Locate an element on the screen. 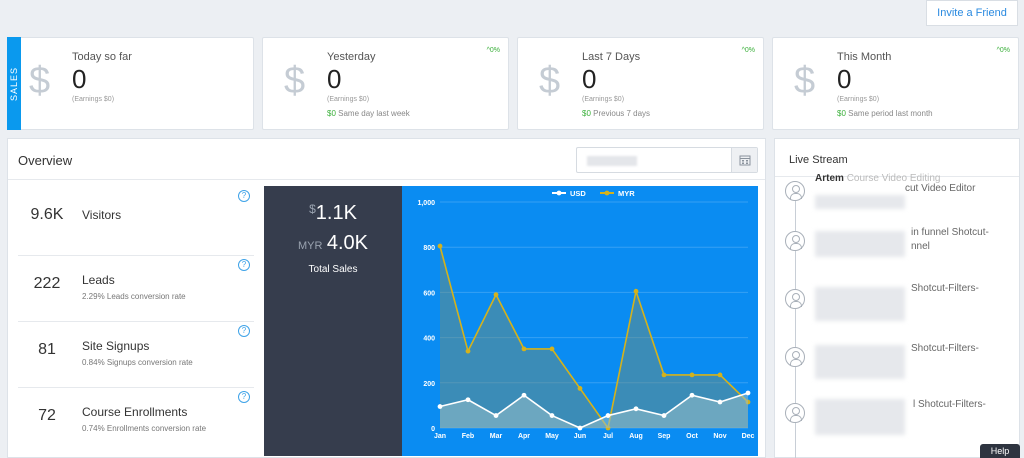 The image size is (1024, 458). today-card: $ Today so far 0 (Earnings $0) is located at coordinates (130, 83).